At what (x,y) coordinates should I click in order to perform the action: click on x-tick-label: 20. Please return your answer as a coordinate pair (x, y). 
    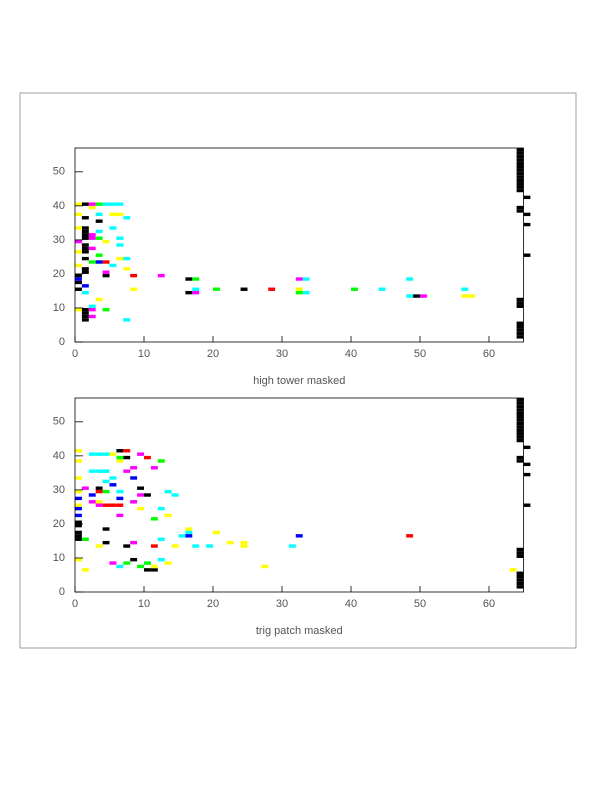
    Looking at the image, I should click on (213, 604).